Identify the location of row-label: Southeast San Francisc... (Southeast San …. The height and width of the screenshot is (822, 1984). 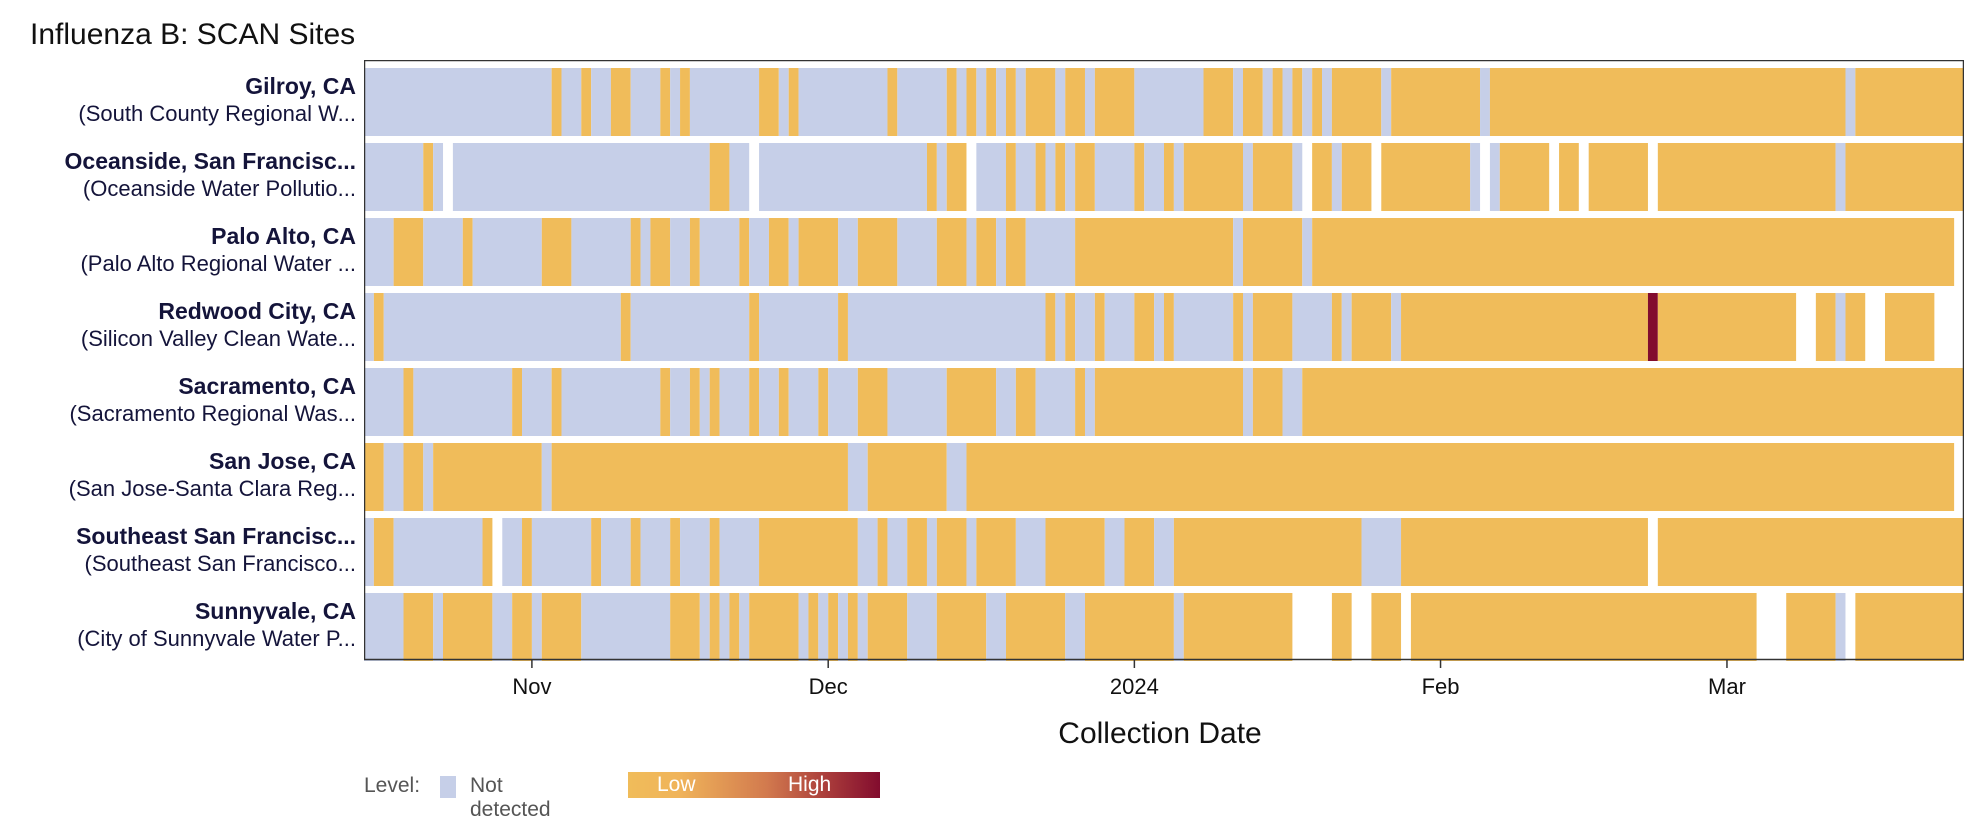
(216, 550).